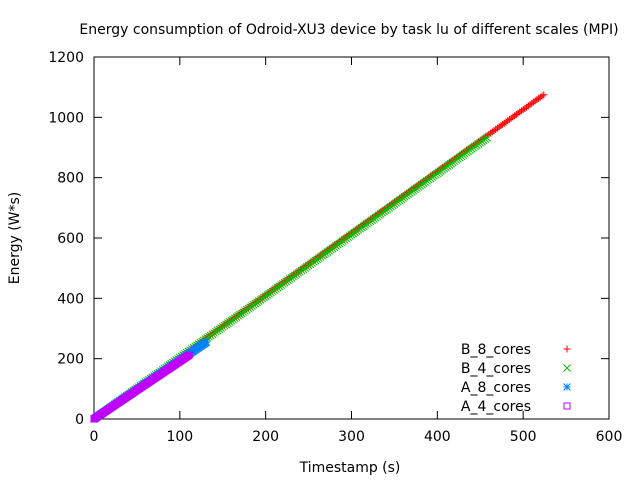 This screenshot has width=640, height=480. Describe the element at coordinates (265, 437) in the screenshot. I see `x-tick-label: 200` at that location.